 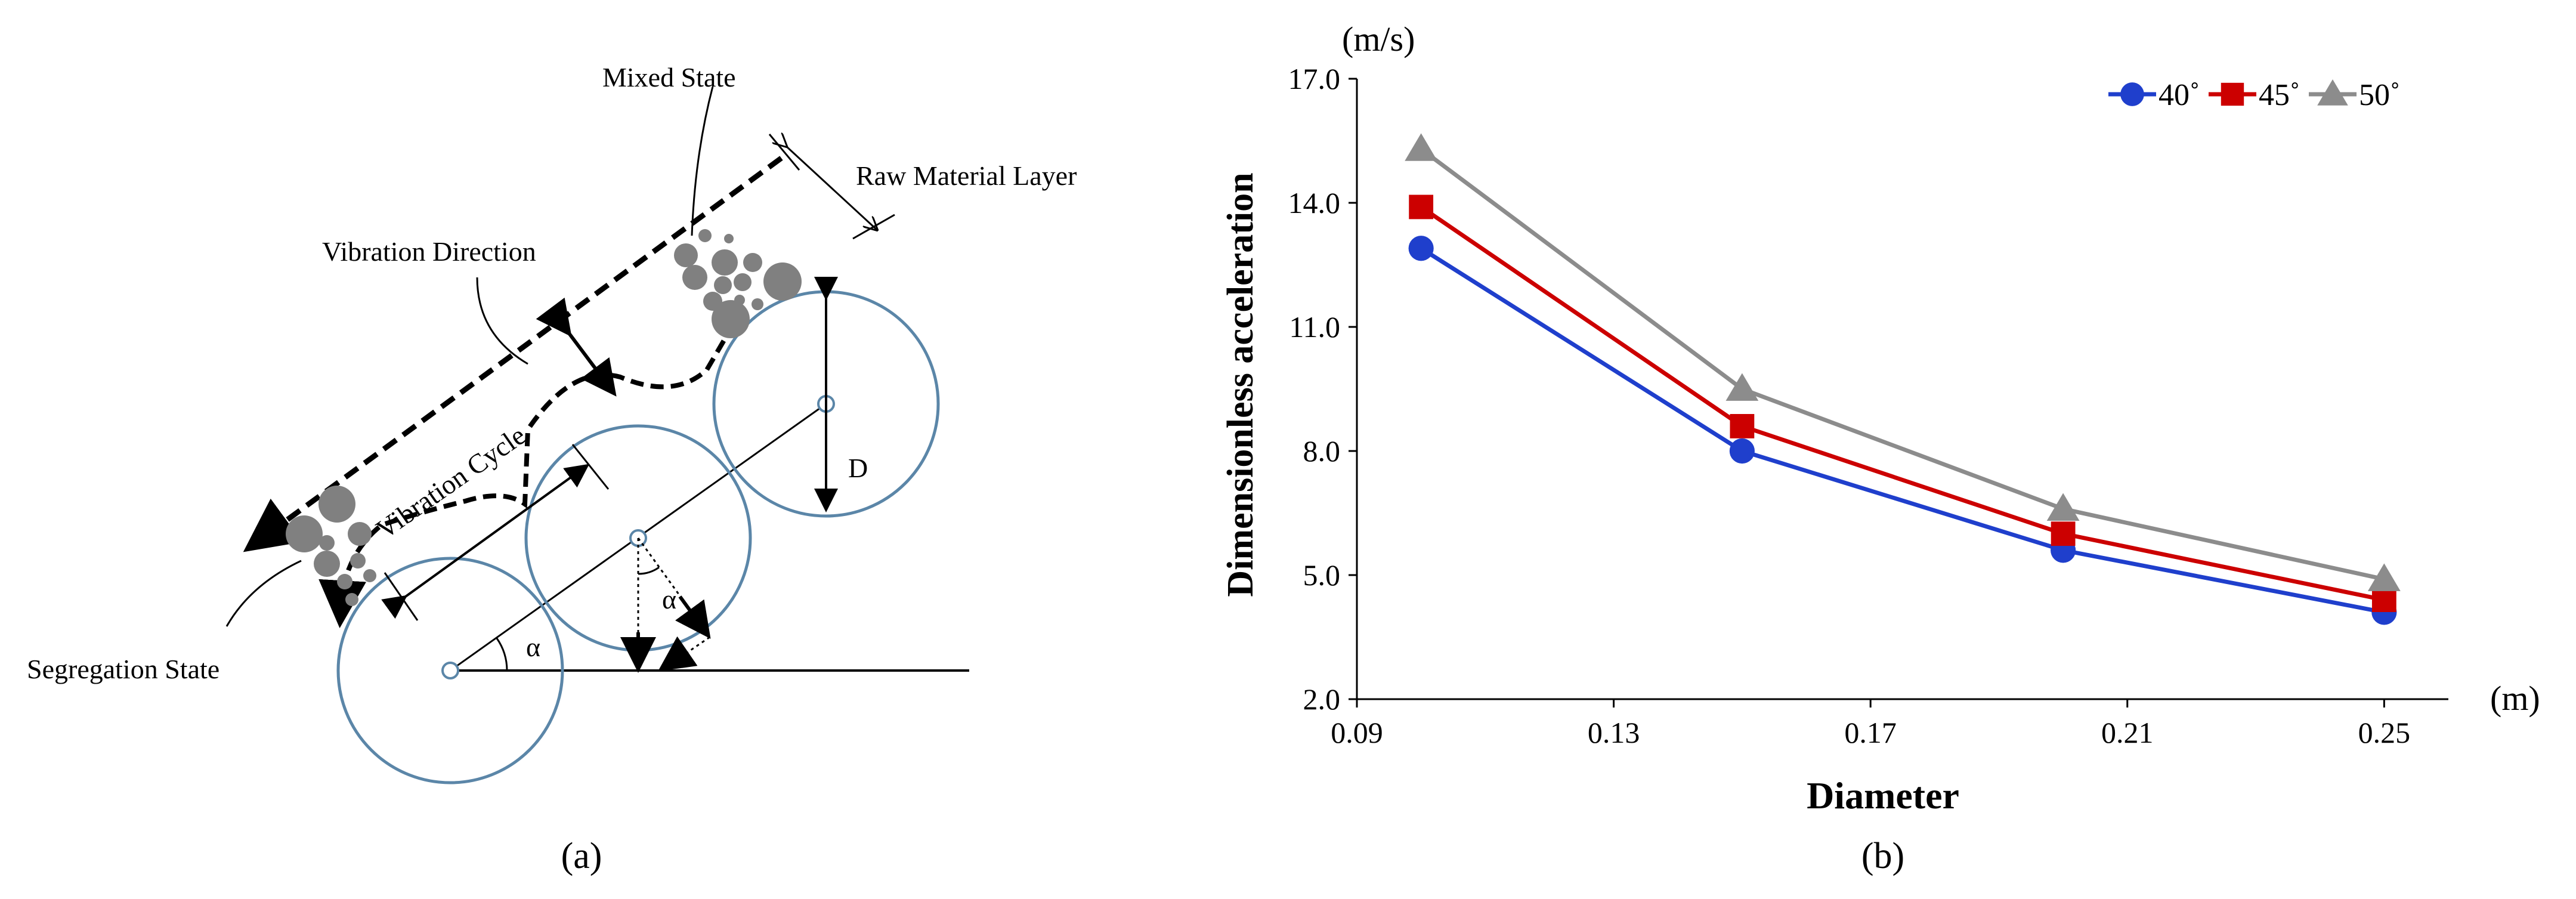 What do you see at coordinates (669, 599) in the screenshot?
I see `alpha-label-2: α` at bounding box center [669, 599].